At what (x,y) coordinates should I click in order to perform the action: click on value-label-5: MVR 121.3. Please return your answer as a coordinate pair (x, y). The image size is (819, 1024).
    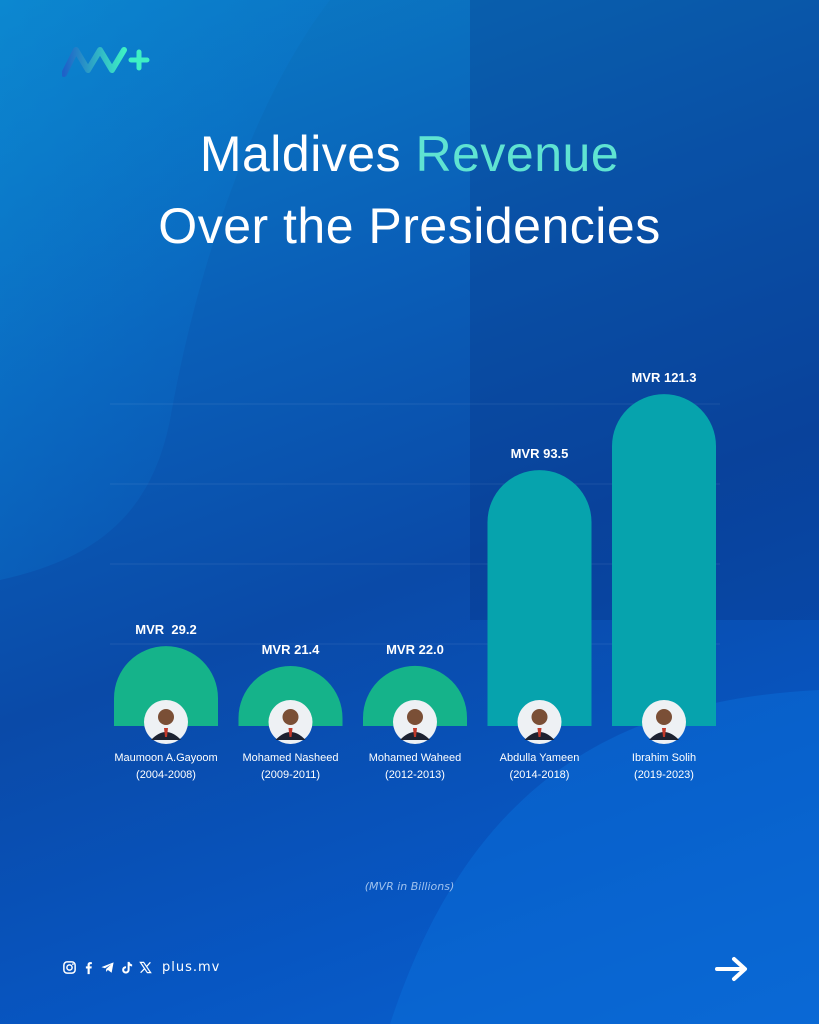
    Looking at the image, I should click on (663, 377).